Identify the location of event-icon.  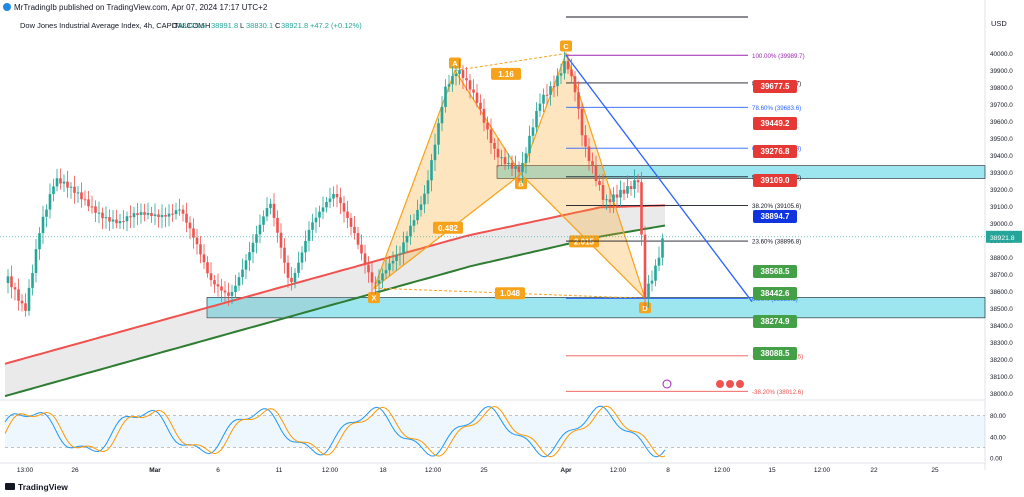
(667, 384).